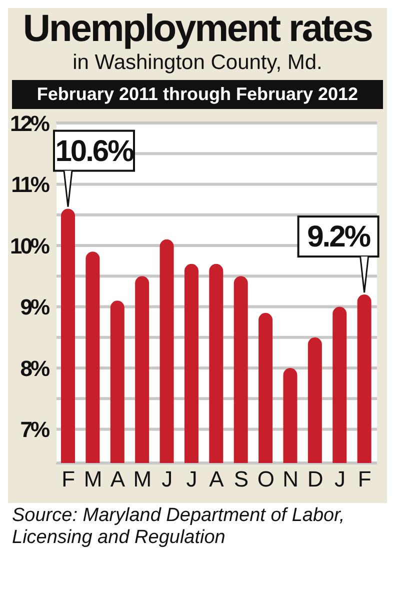 This screenshot has width=395, height=600. What do you see at coordinates (35, 429) in the screenshot?
I see `y-tick-label: 7%` at bounding box center [35, 429].